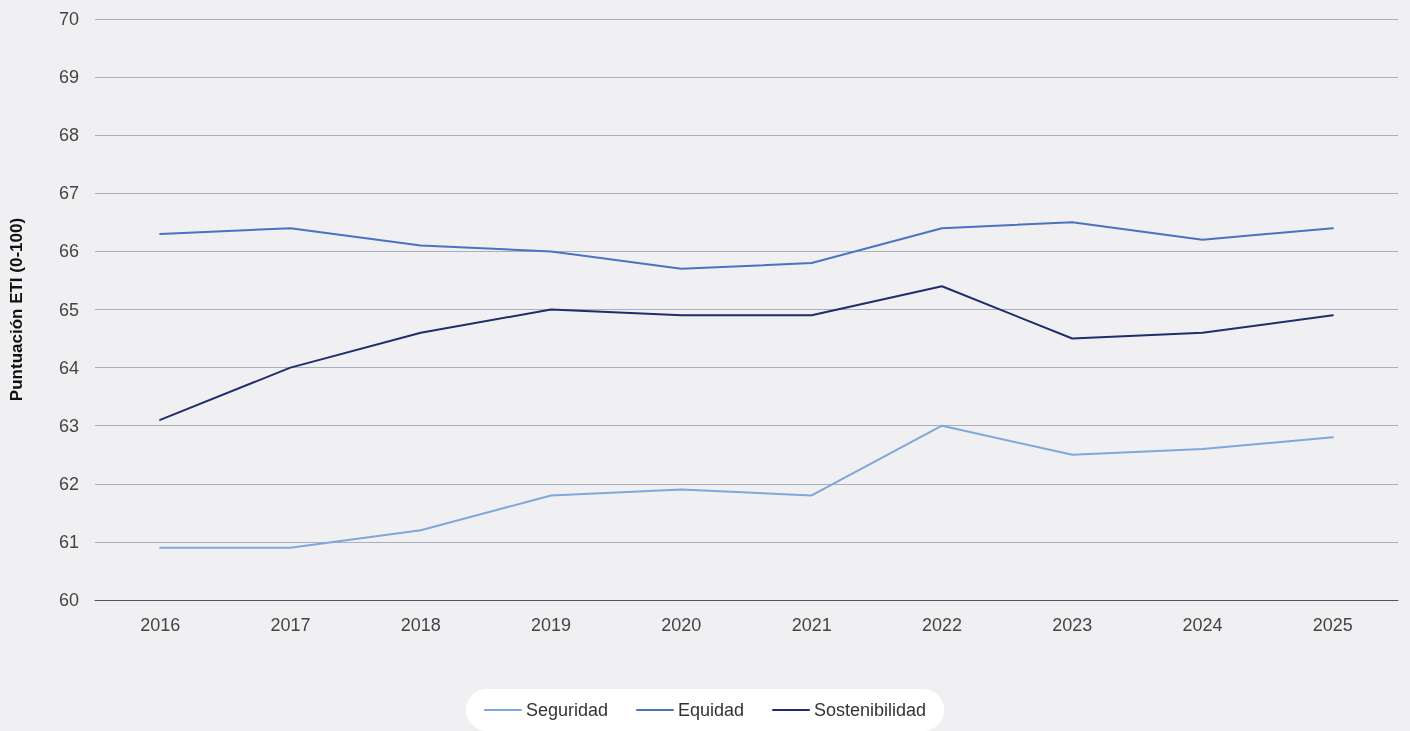  What do you see at coordinates (68, 251) in the screenshot?
I see `y-tick-label: 66` at bounding box center [68, 251].